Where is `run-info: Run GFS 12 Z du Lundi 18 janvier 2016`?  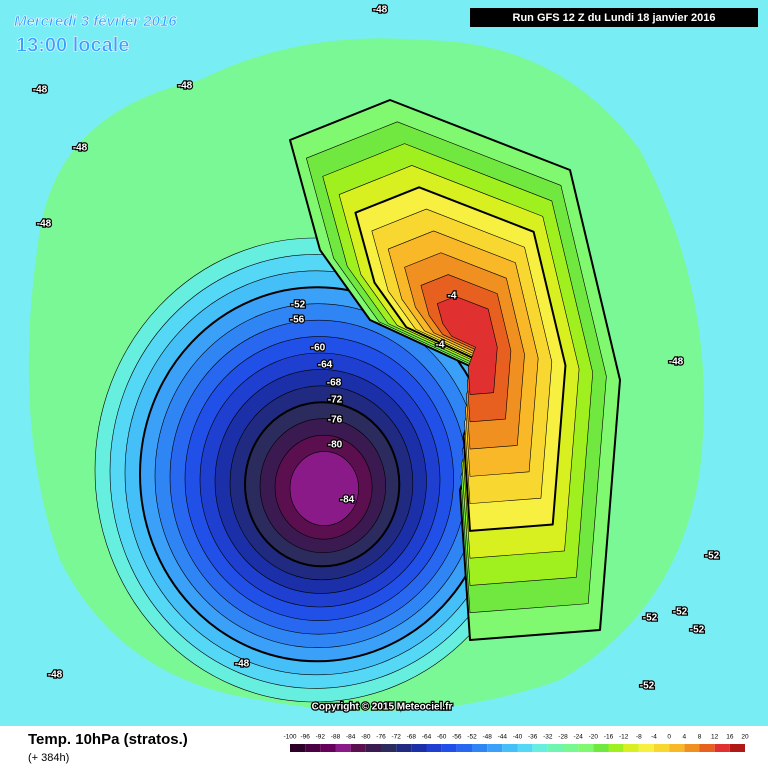
run-info: Run GFS 12 Z du Lundi 18 janvier 2016 is located at coordinates (614, 18).